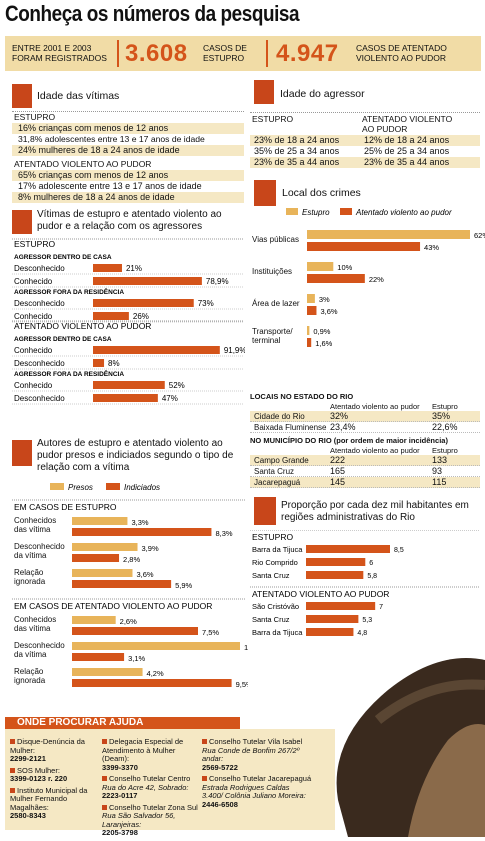 This screenshot has width=485, height=841. Describe the element at coordinates (362, 633) in the screenshot. I see `bar-value-label: 4,8` at that location.